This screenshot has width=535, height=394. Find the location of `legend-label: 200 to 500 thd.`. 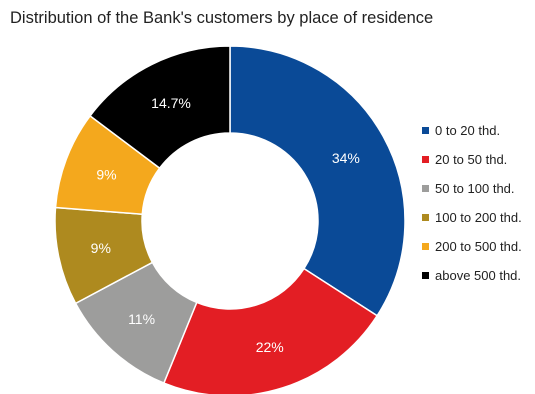

legend-label: 200 to 500 thd. is located at coordinates (478, 246).